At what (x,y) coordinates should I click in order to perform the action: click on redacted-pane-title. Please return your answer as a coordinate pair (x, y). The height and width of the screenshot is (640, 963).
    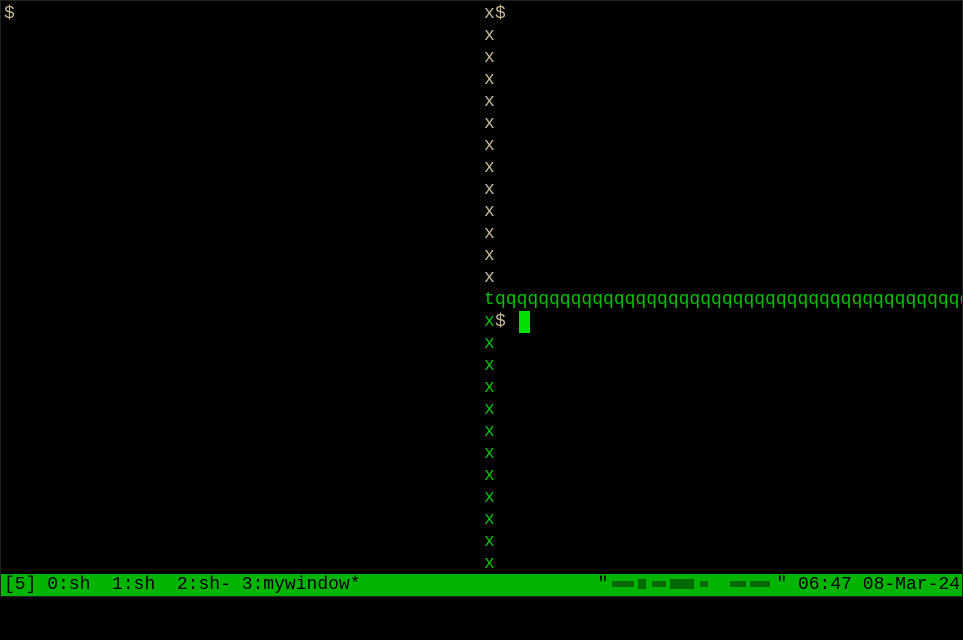
    Looking at the image, I should click on (692, 584).